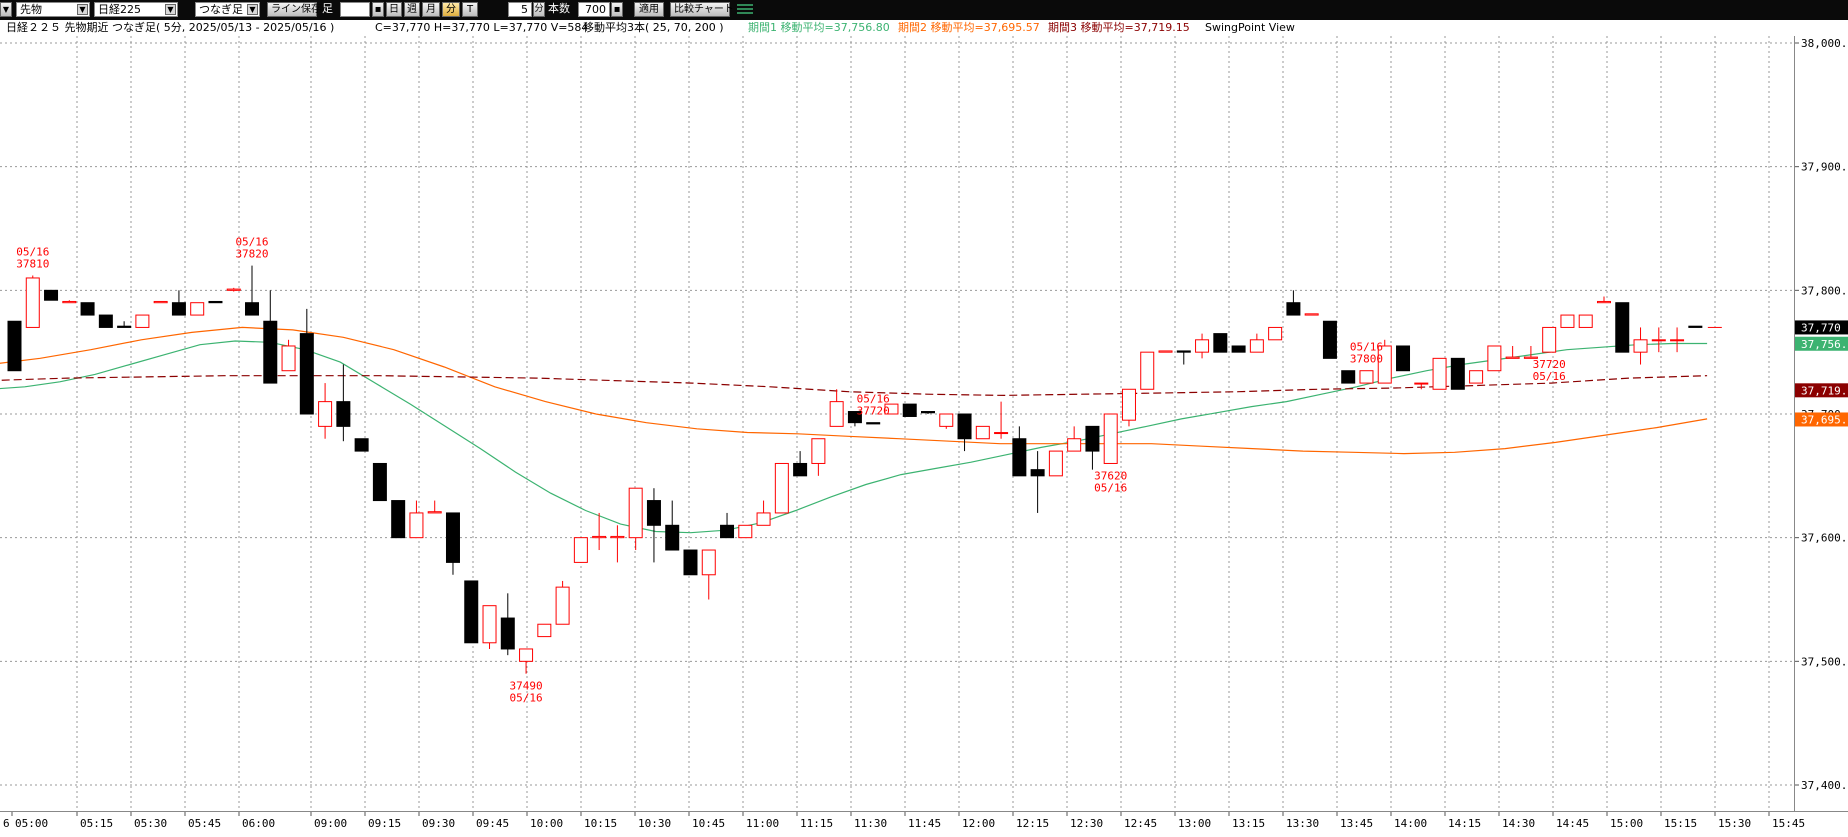  Describe the element at coordinates (150, 823) in the screenshot. I see `x-tick-label: 05:30` at that location.